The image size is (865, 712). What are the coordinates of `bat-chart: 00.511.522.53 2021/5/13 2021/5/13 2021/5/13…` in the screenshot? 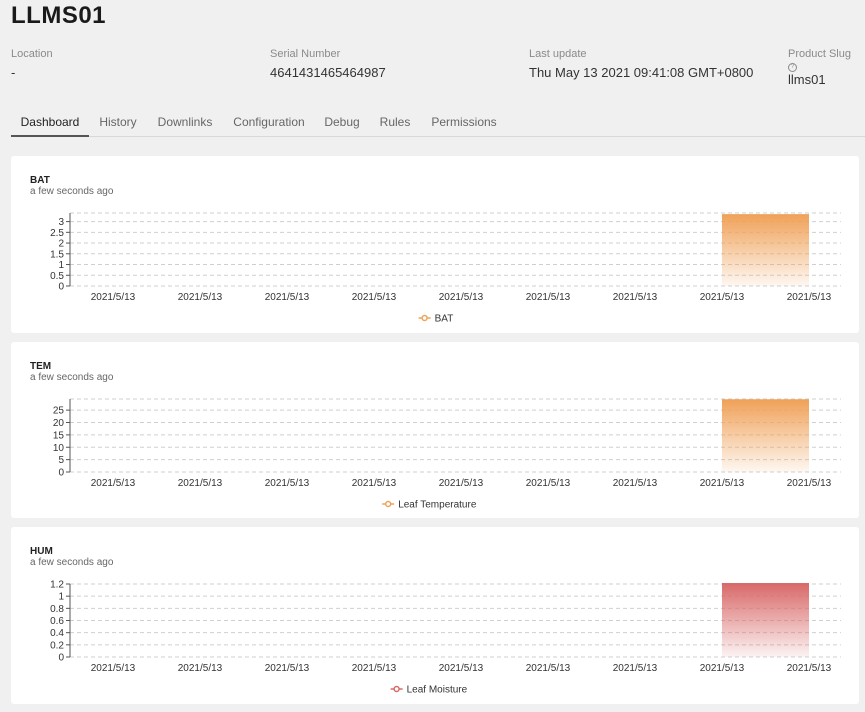 It's located at (445, 268).